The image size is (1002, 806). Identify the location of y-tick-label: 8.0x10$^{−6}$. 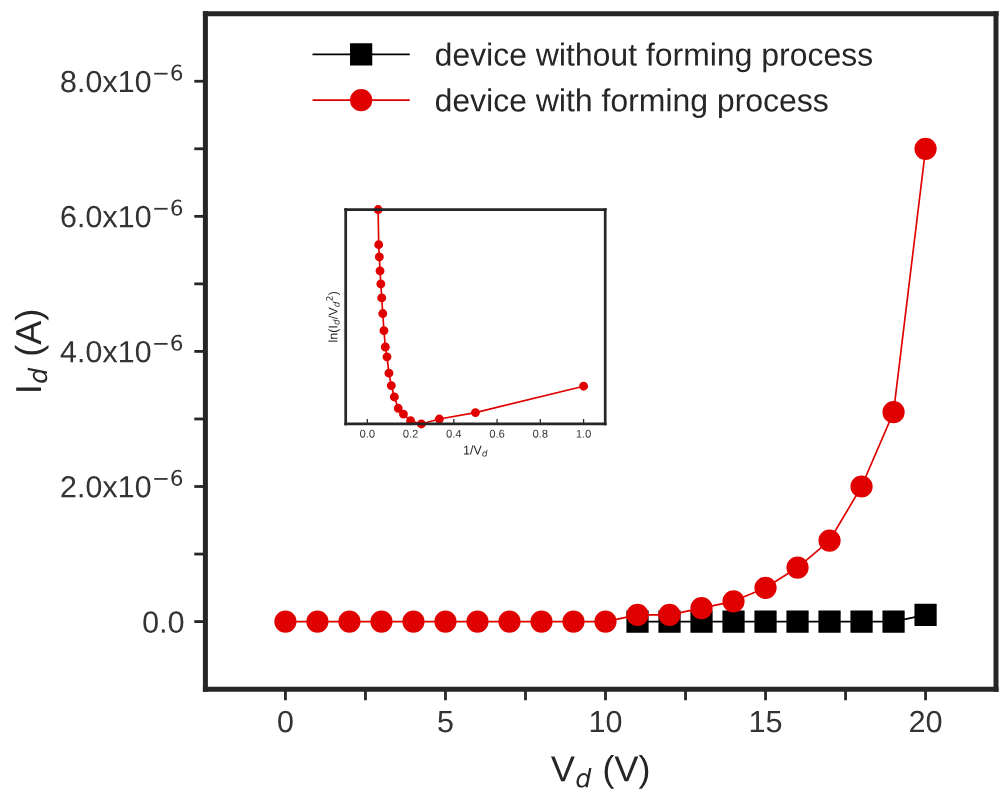
(122, 78).